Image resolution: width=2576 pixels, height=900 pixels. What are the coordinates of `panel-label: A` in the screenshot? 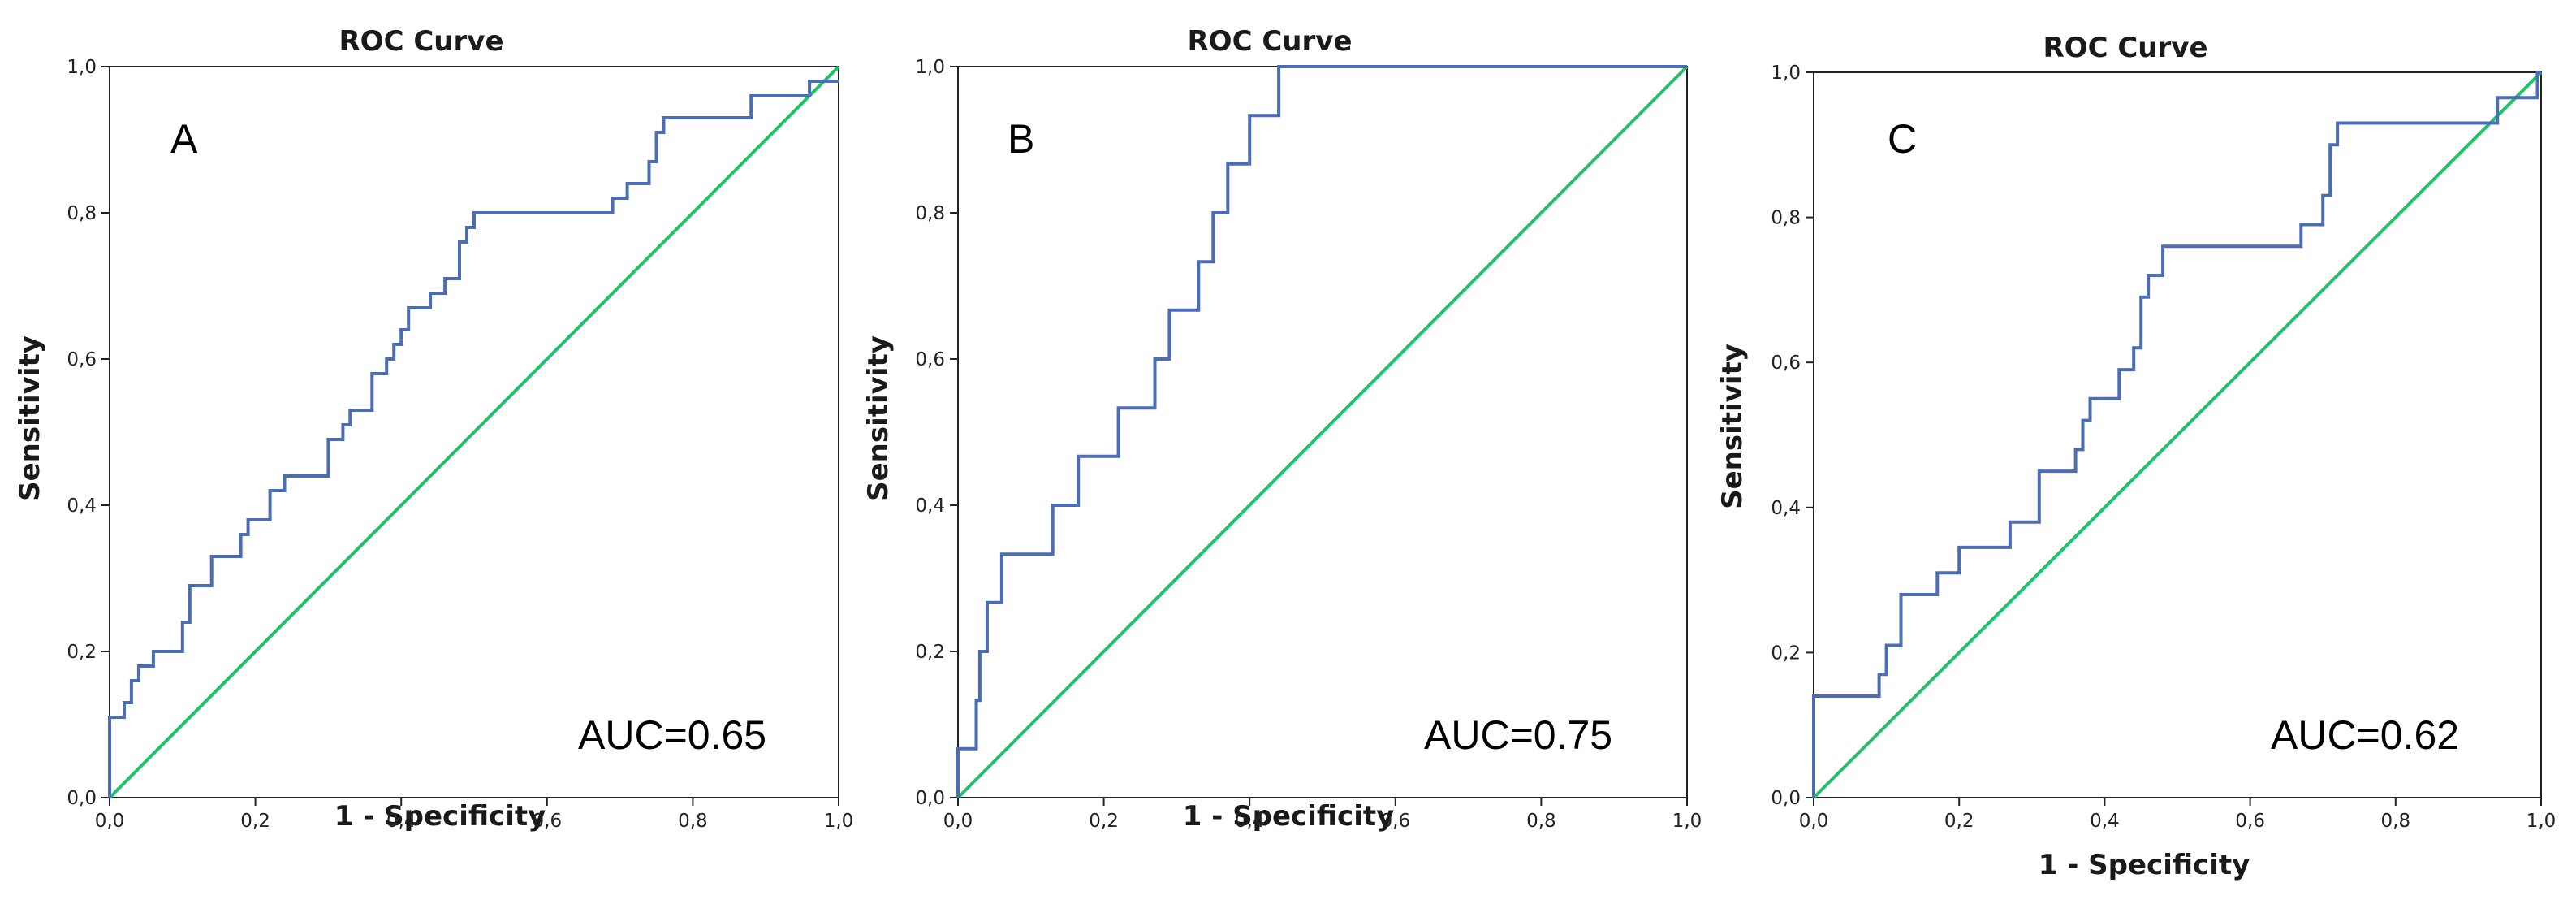 It's located at (184, 139).